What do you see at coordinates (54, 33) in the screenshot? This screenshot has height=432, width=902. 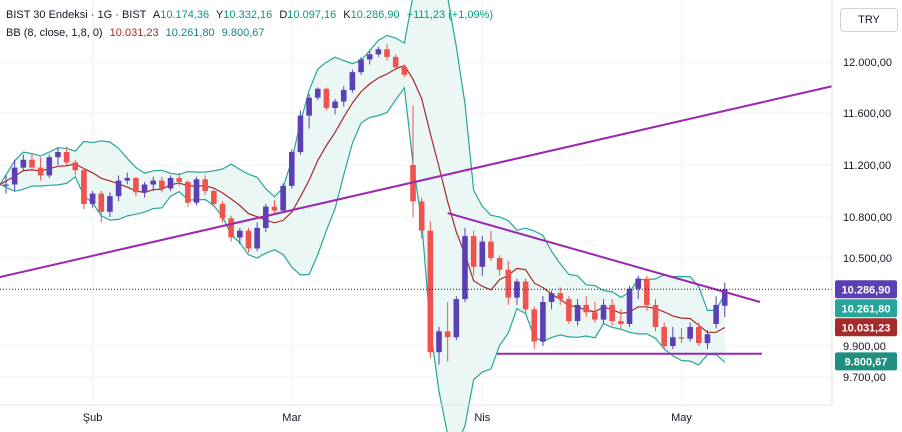 I see `bb-indicator-title: BB (8, close, 1,8, 0)` at bounding box center [54, 33].